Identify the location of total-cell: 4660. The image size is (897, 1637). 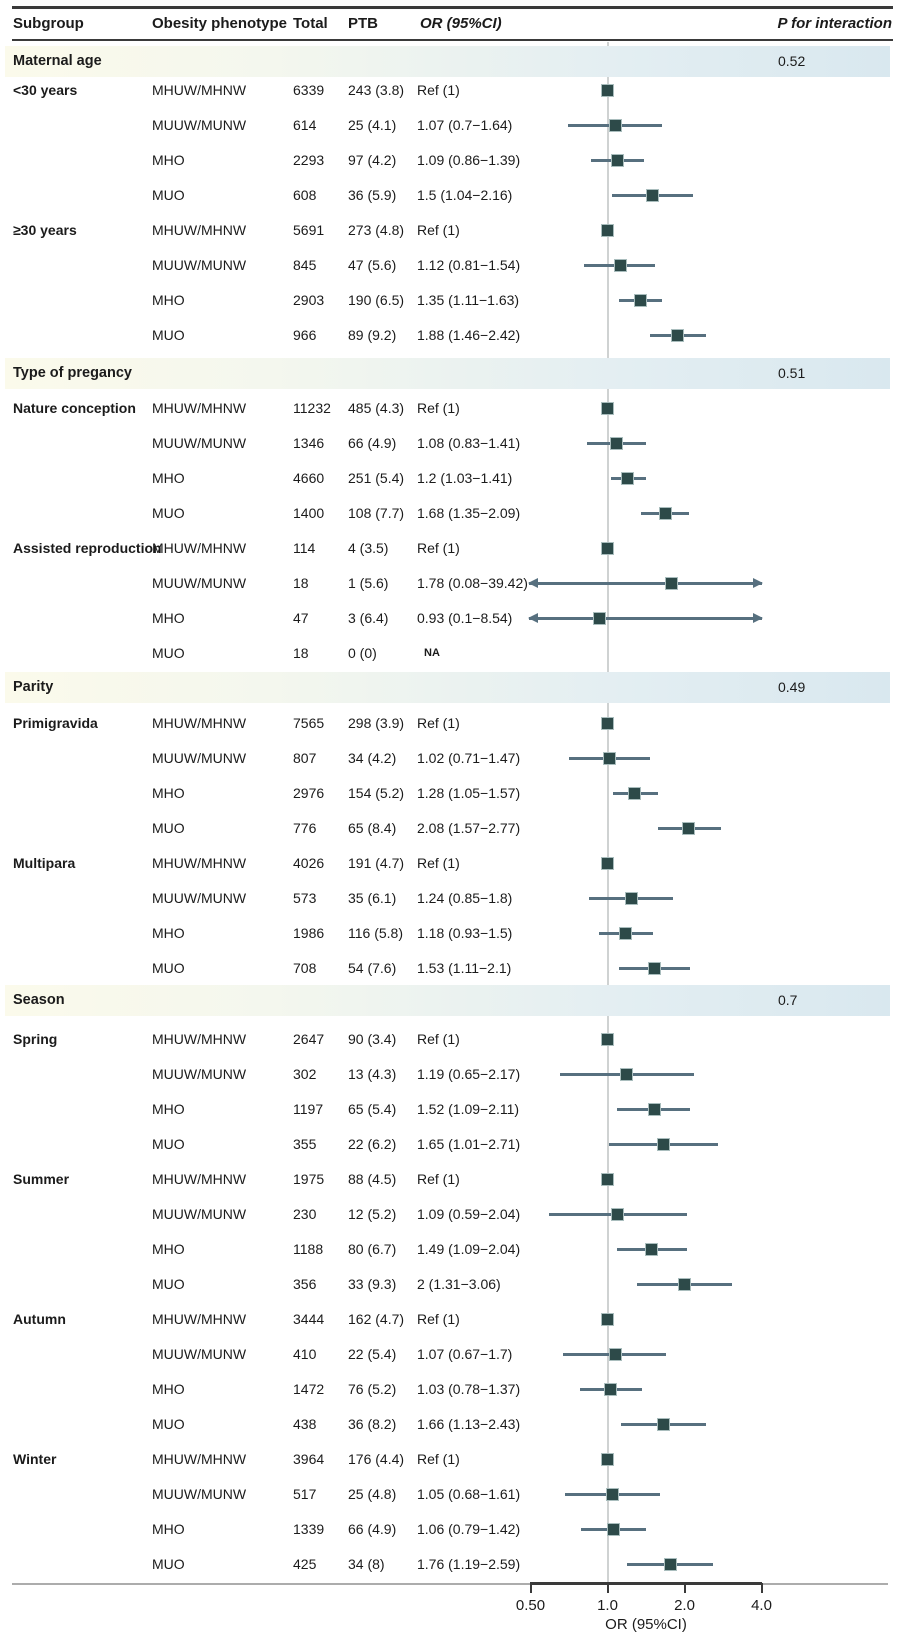
(309, 478).